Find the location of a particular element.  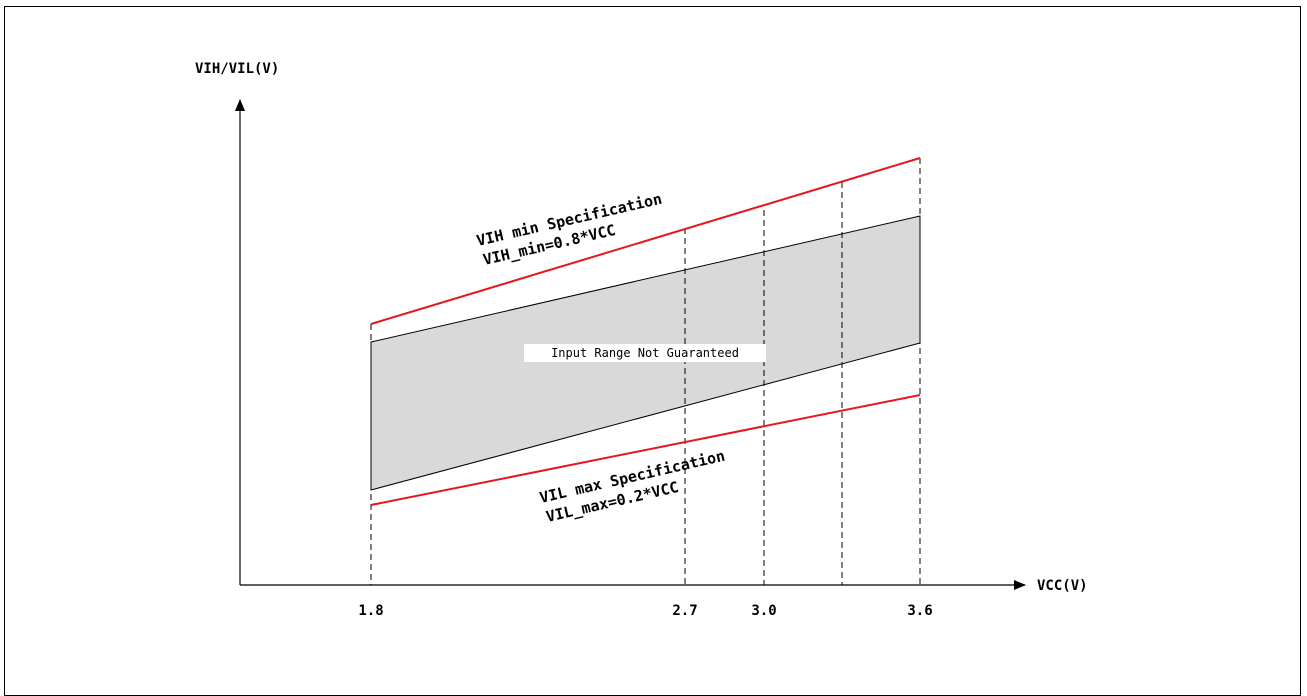

x-tick-label: 3.0 is located at coordinates (763, 611).